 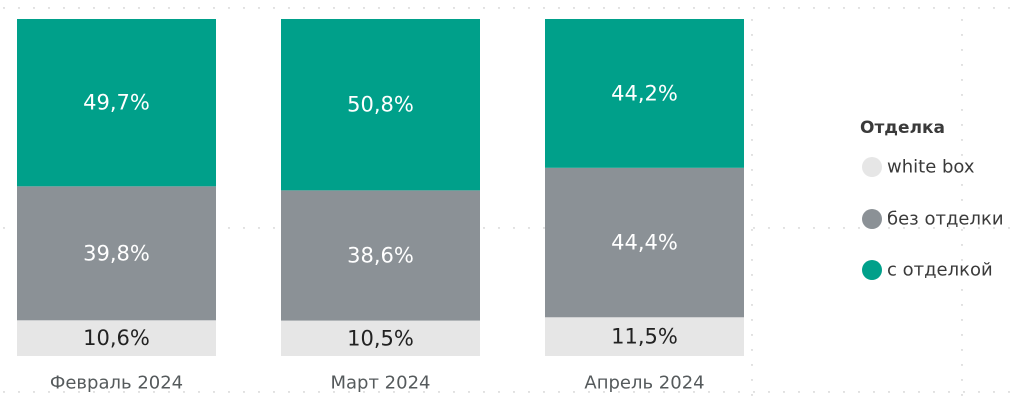 I want to click on data-label: 11,5%, so click(x=644, y=337).